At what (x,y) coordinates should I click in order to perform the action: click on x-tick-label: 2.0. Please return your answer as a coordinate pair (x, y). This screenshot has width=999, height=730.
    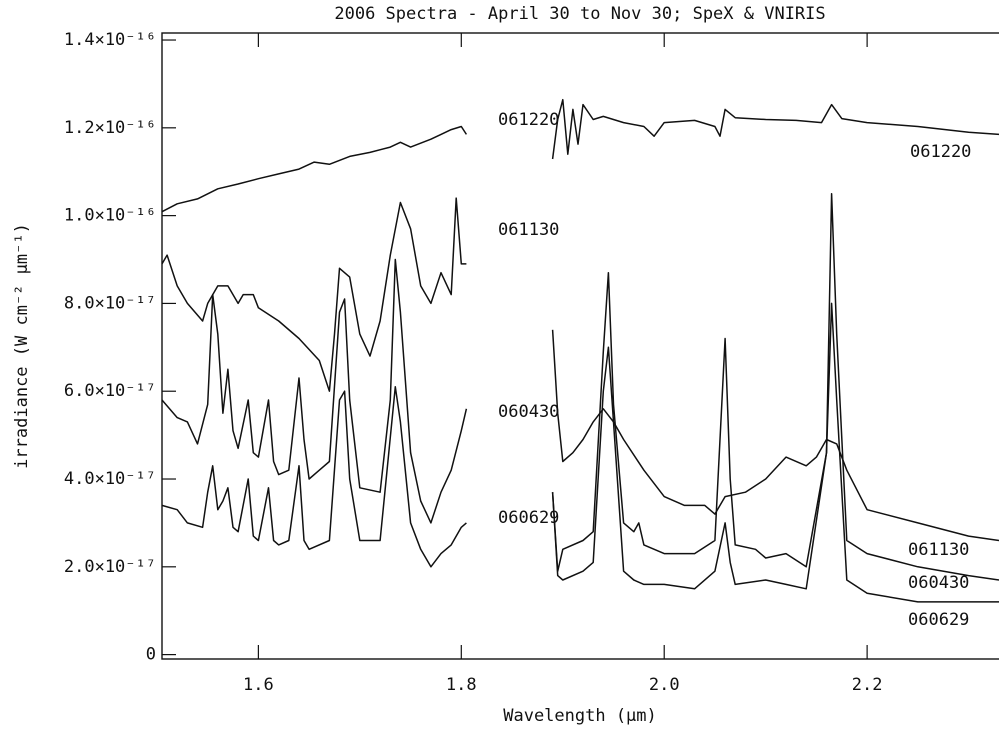
    Looking at the image, I should click on (664, 685).